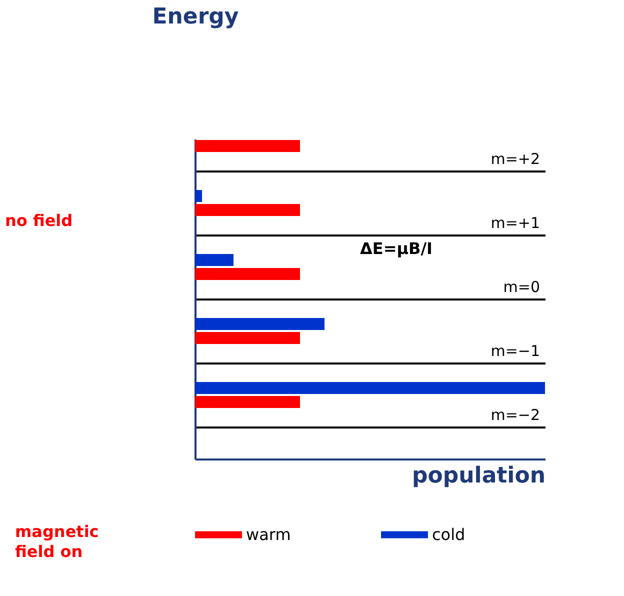 The image size is (624, 596). I want to click on y-tick-label: m=0, so click(521, 287).